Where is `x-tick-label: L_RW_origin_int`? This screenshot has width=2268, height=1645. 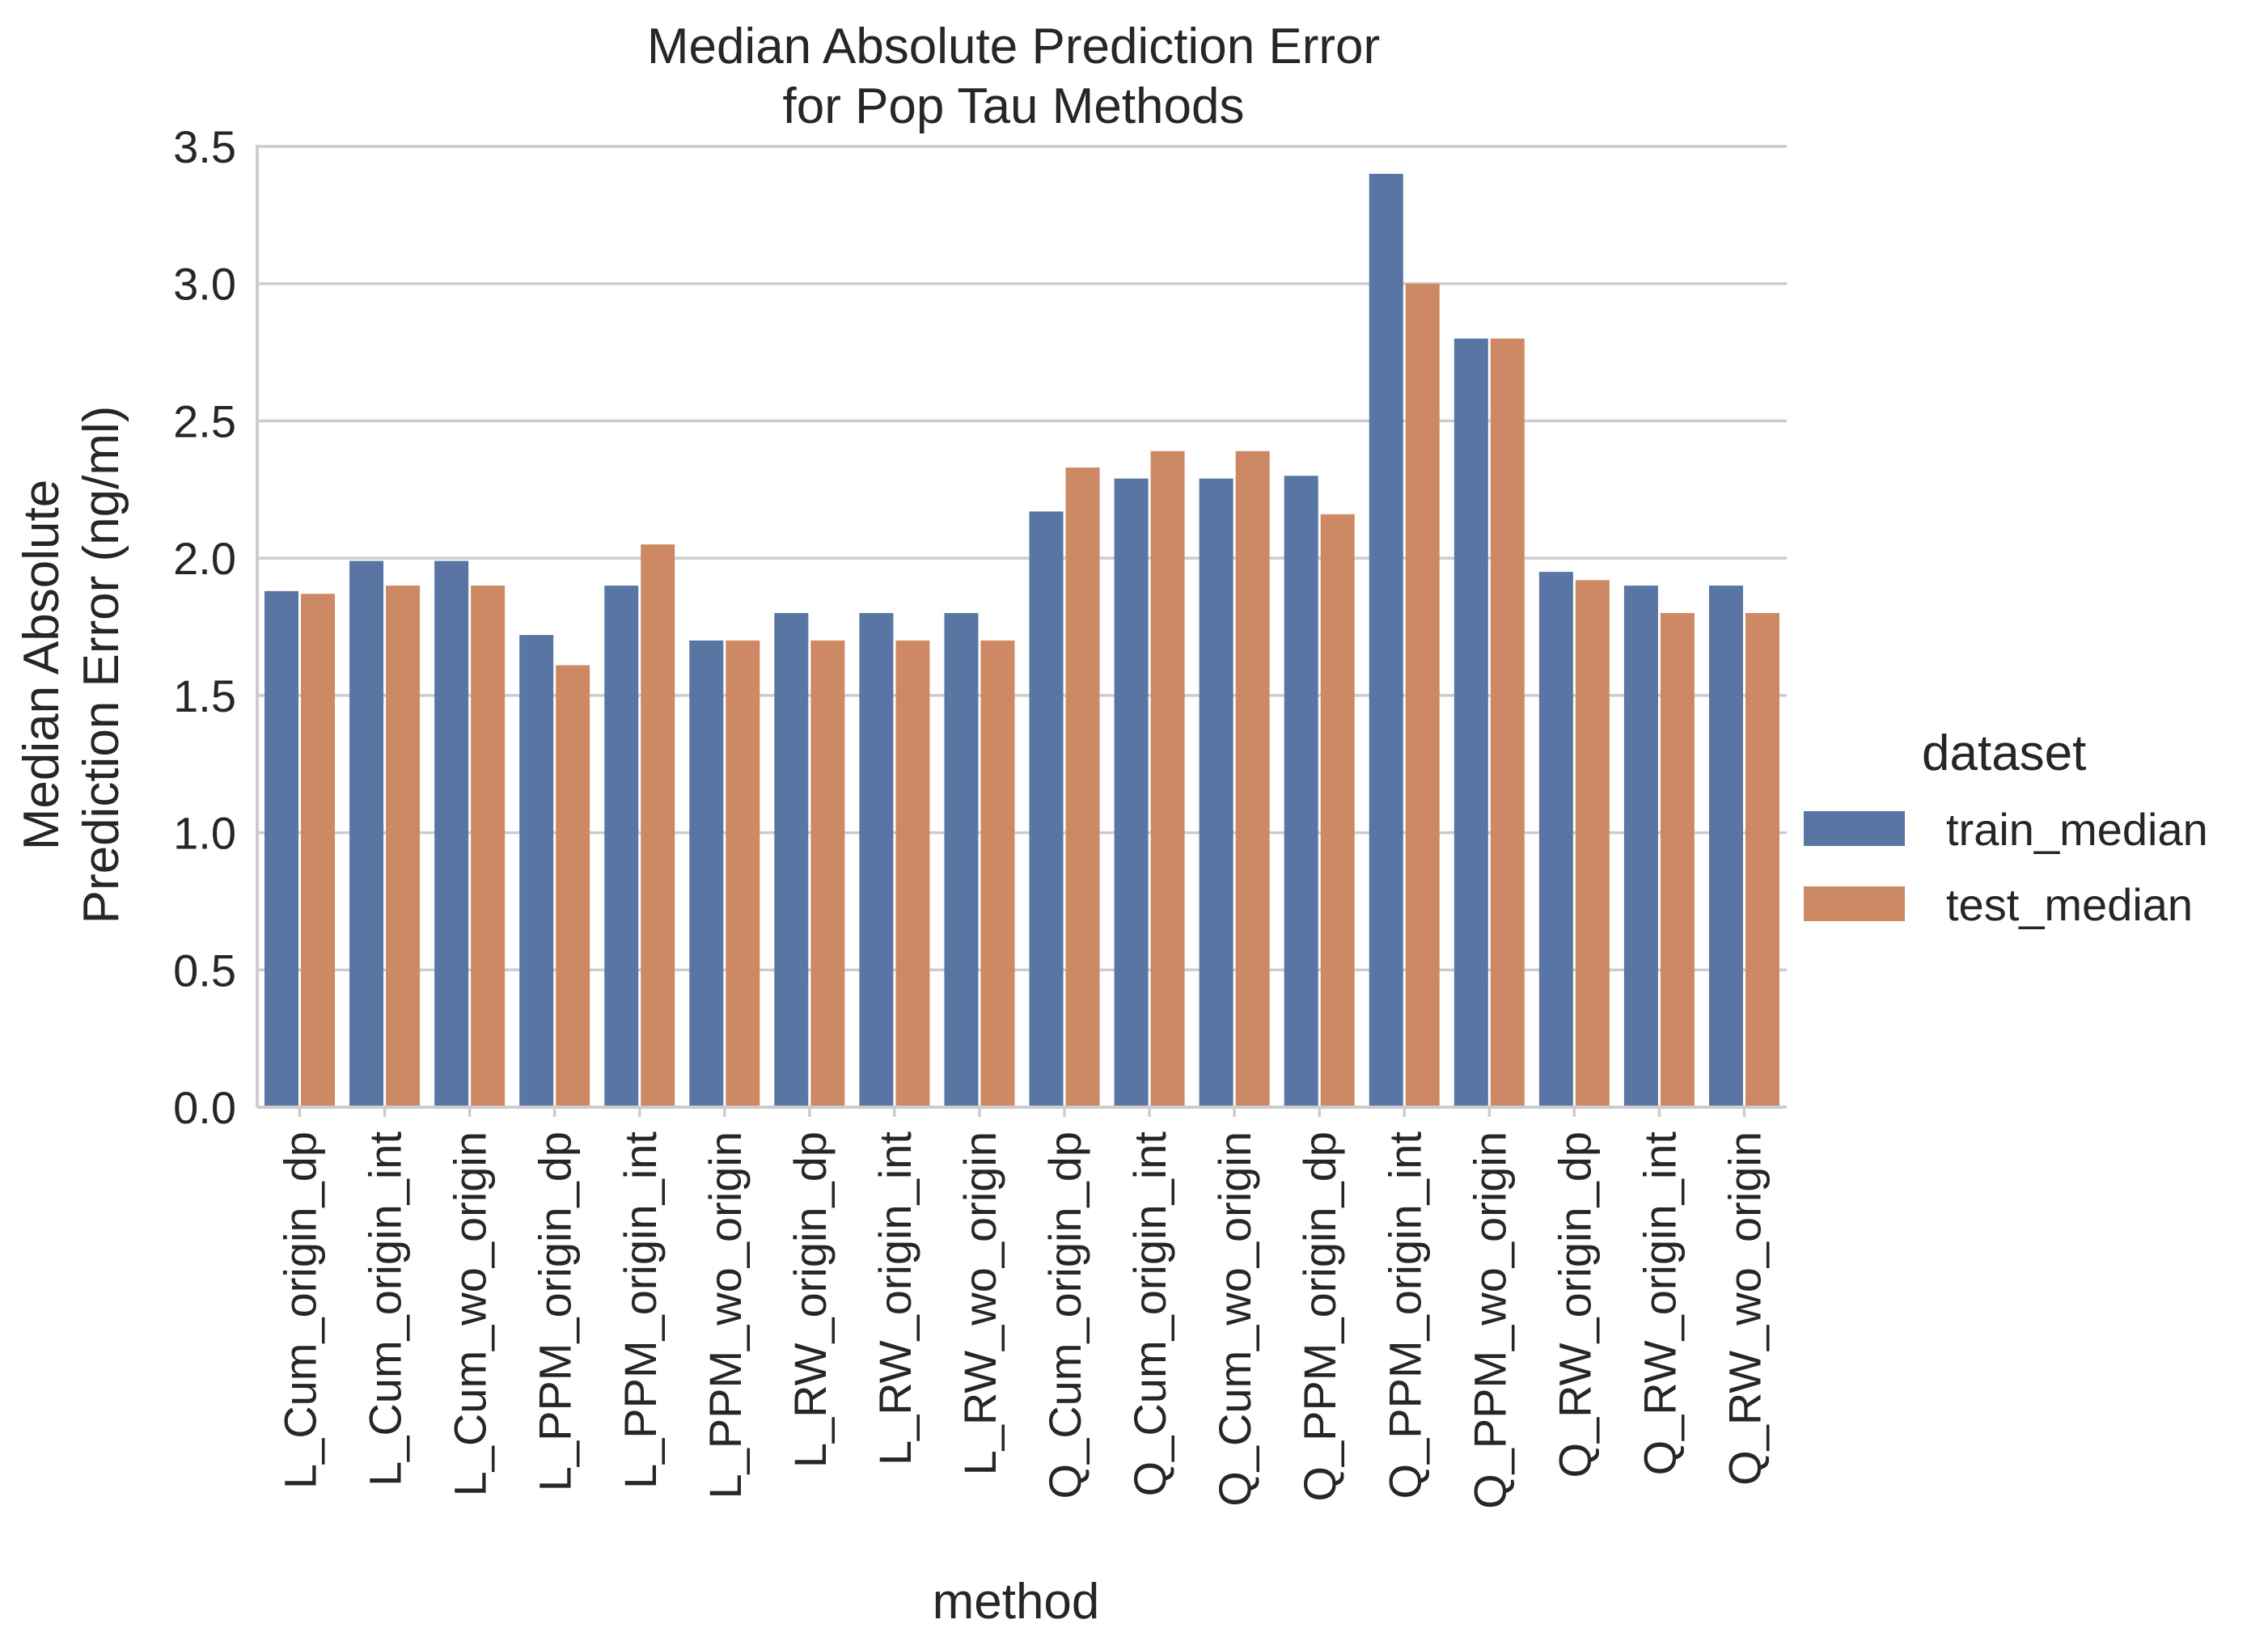 x-tick-label: L_RW_origin_int is located at coordinates (895, 1298).